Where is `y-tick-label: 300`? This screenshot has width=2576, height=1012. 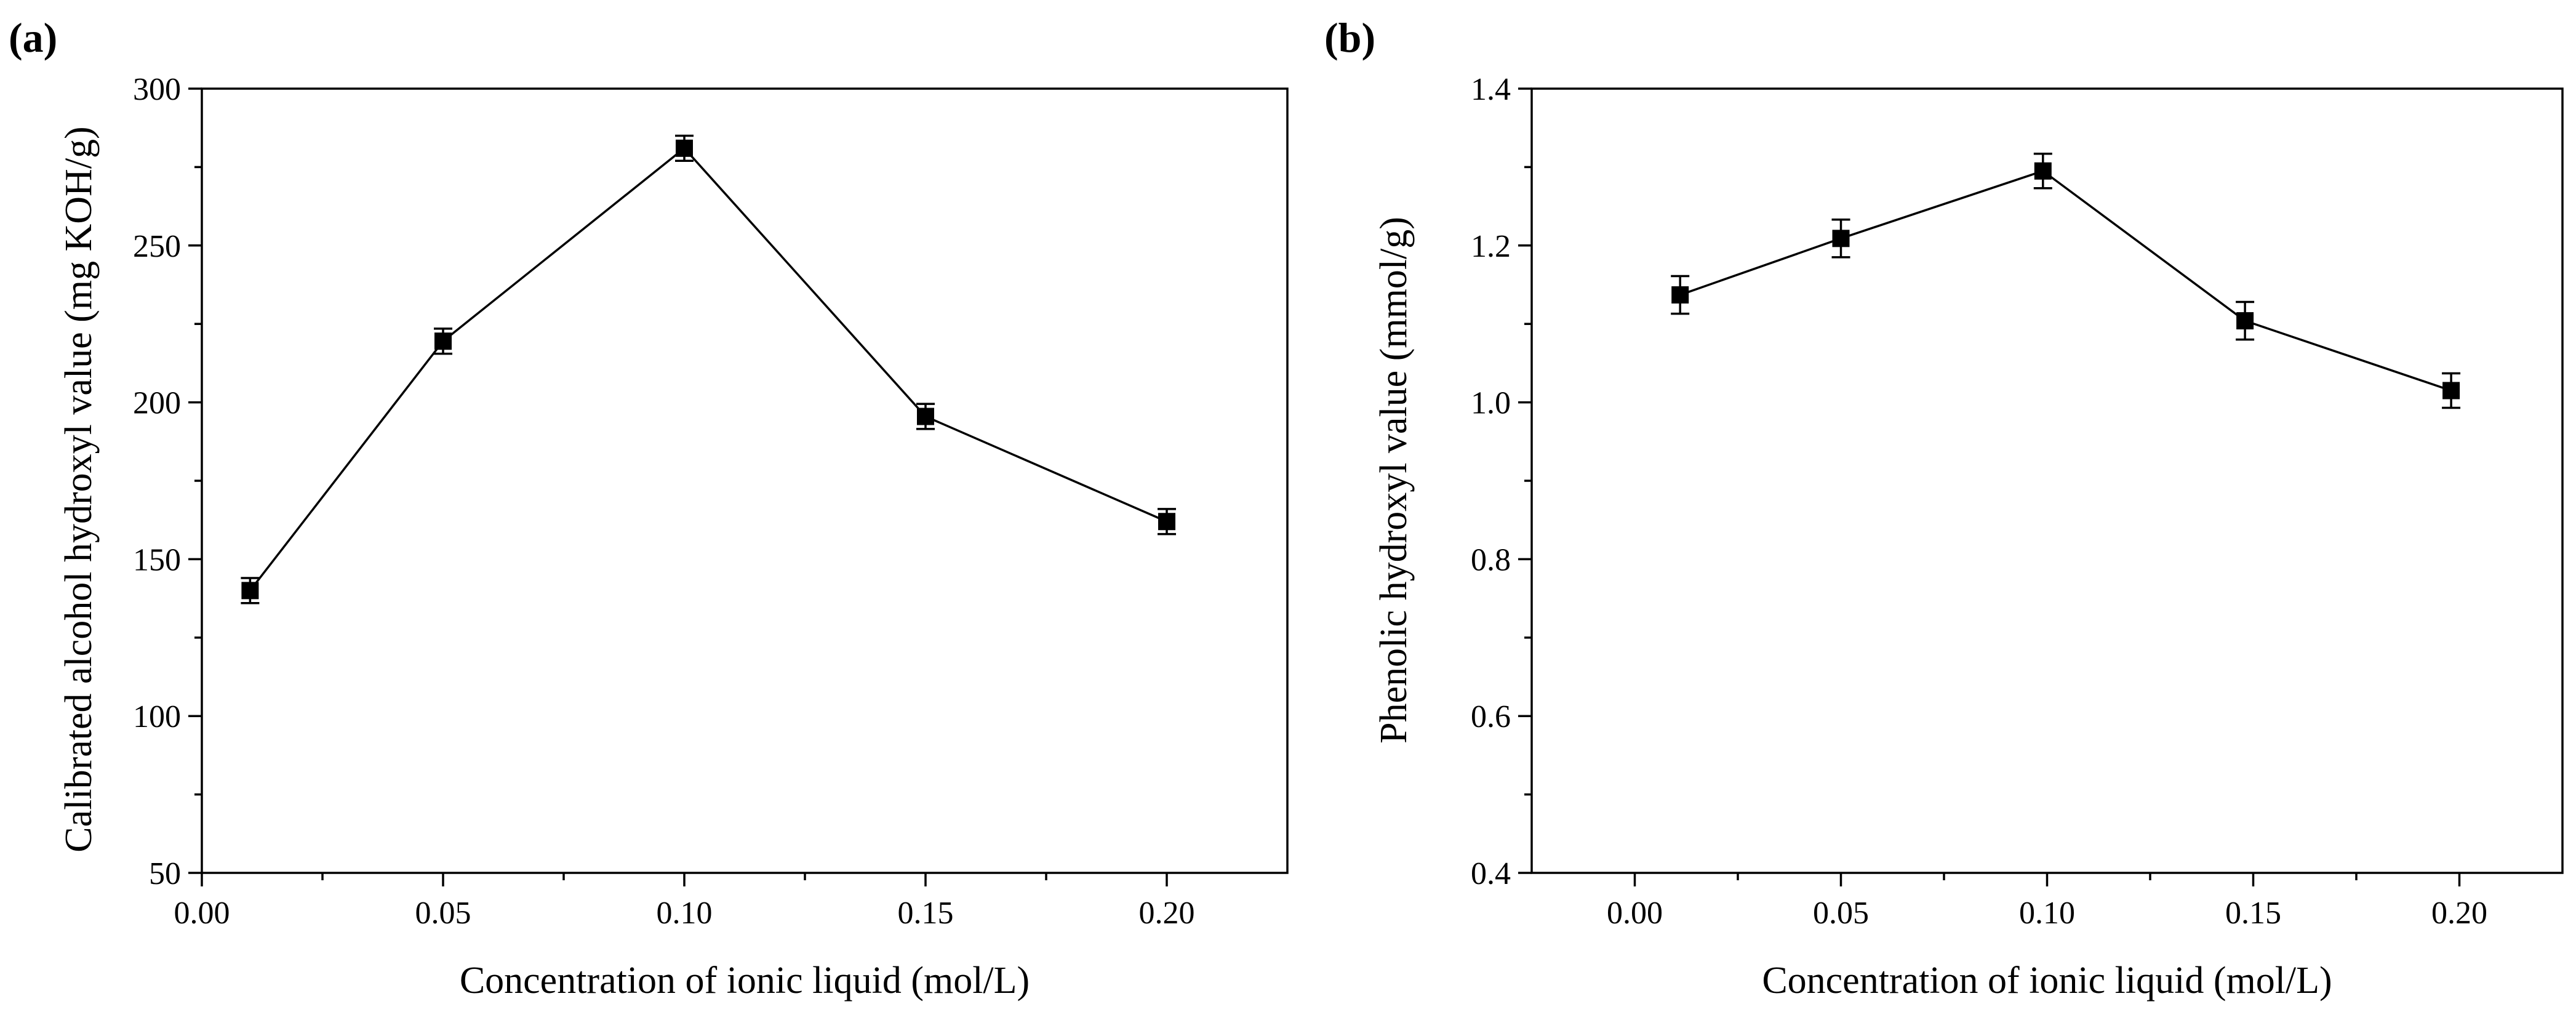
y-tick-label: 300 is located at coordinates (157, 89).